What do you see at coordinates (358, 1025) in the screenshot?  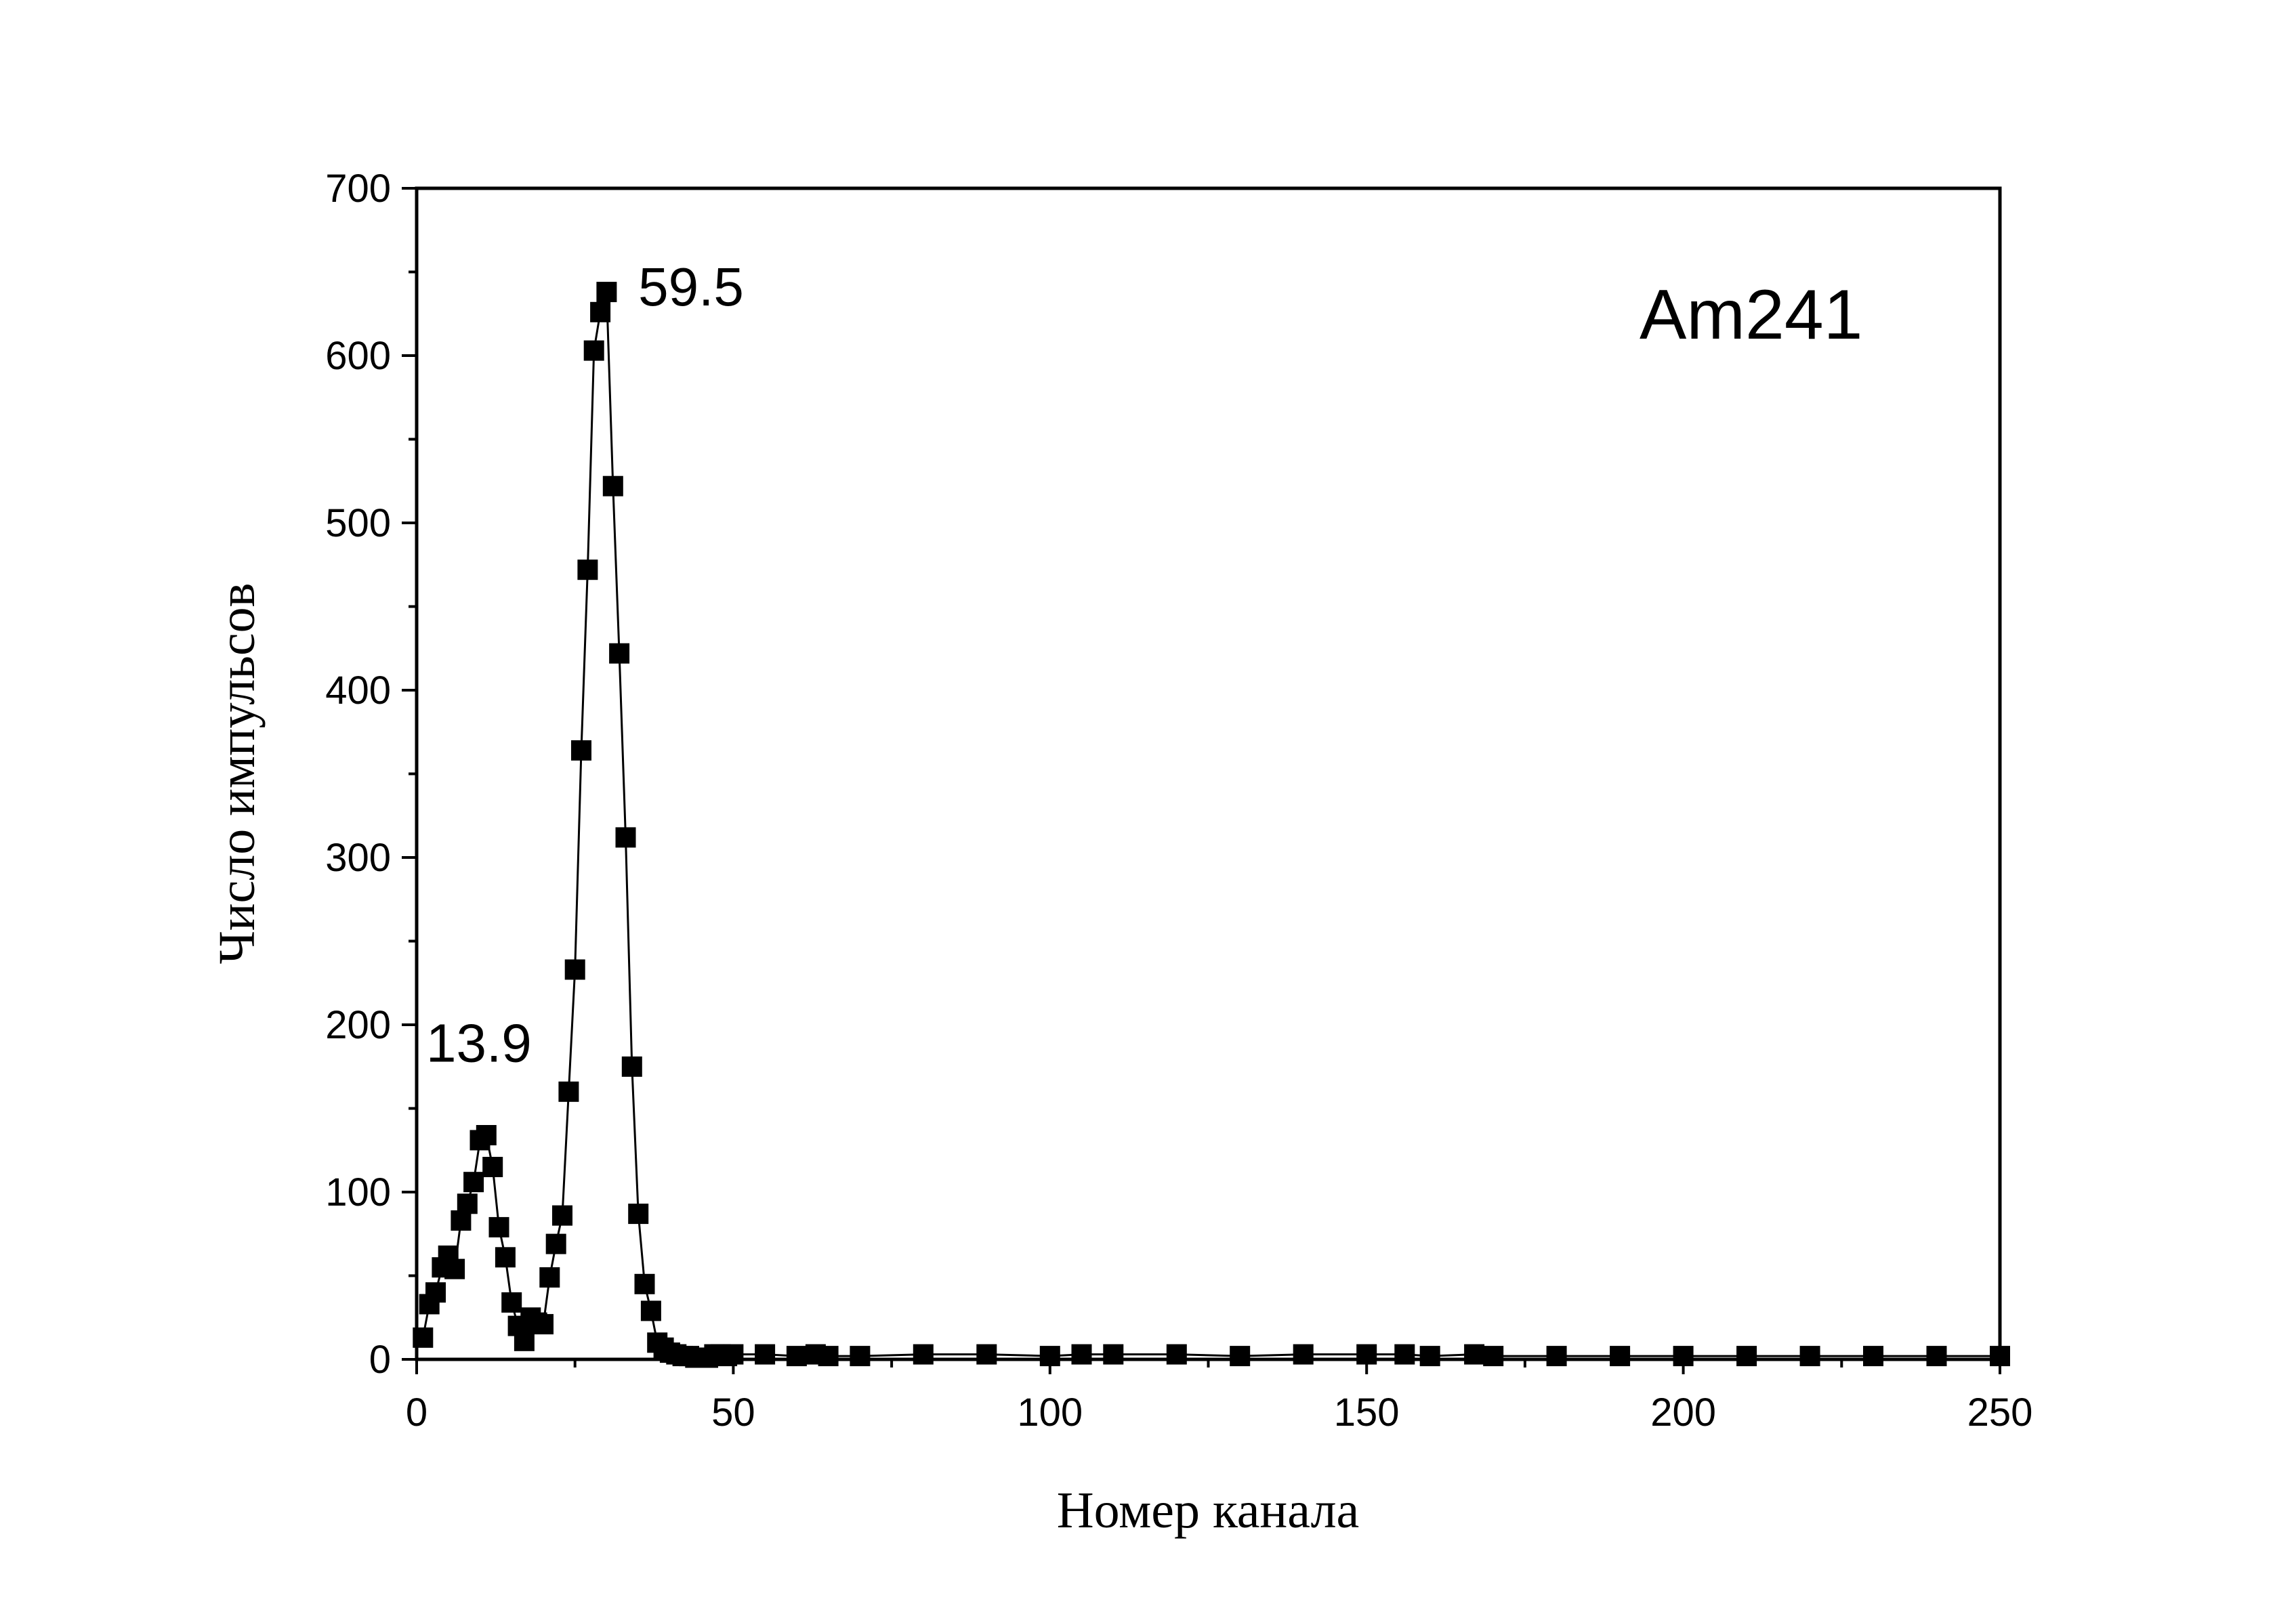 I see `y-tick-label: 200` at bounding box center [358, 1025].